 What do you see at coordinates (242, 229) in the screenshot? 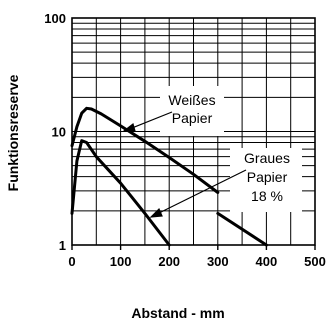
I see `series-line-segment` at bounding box center [242, 229].